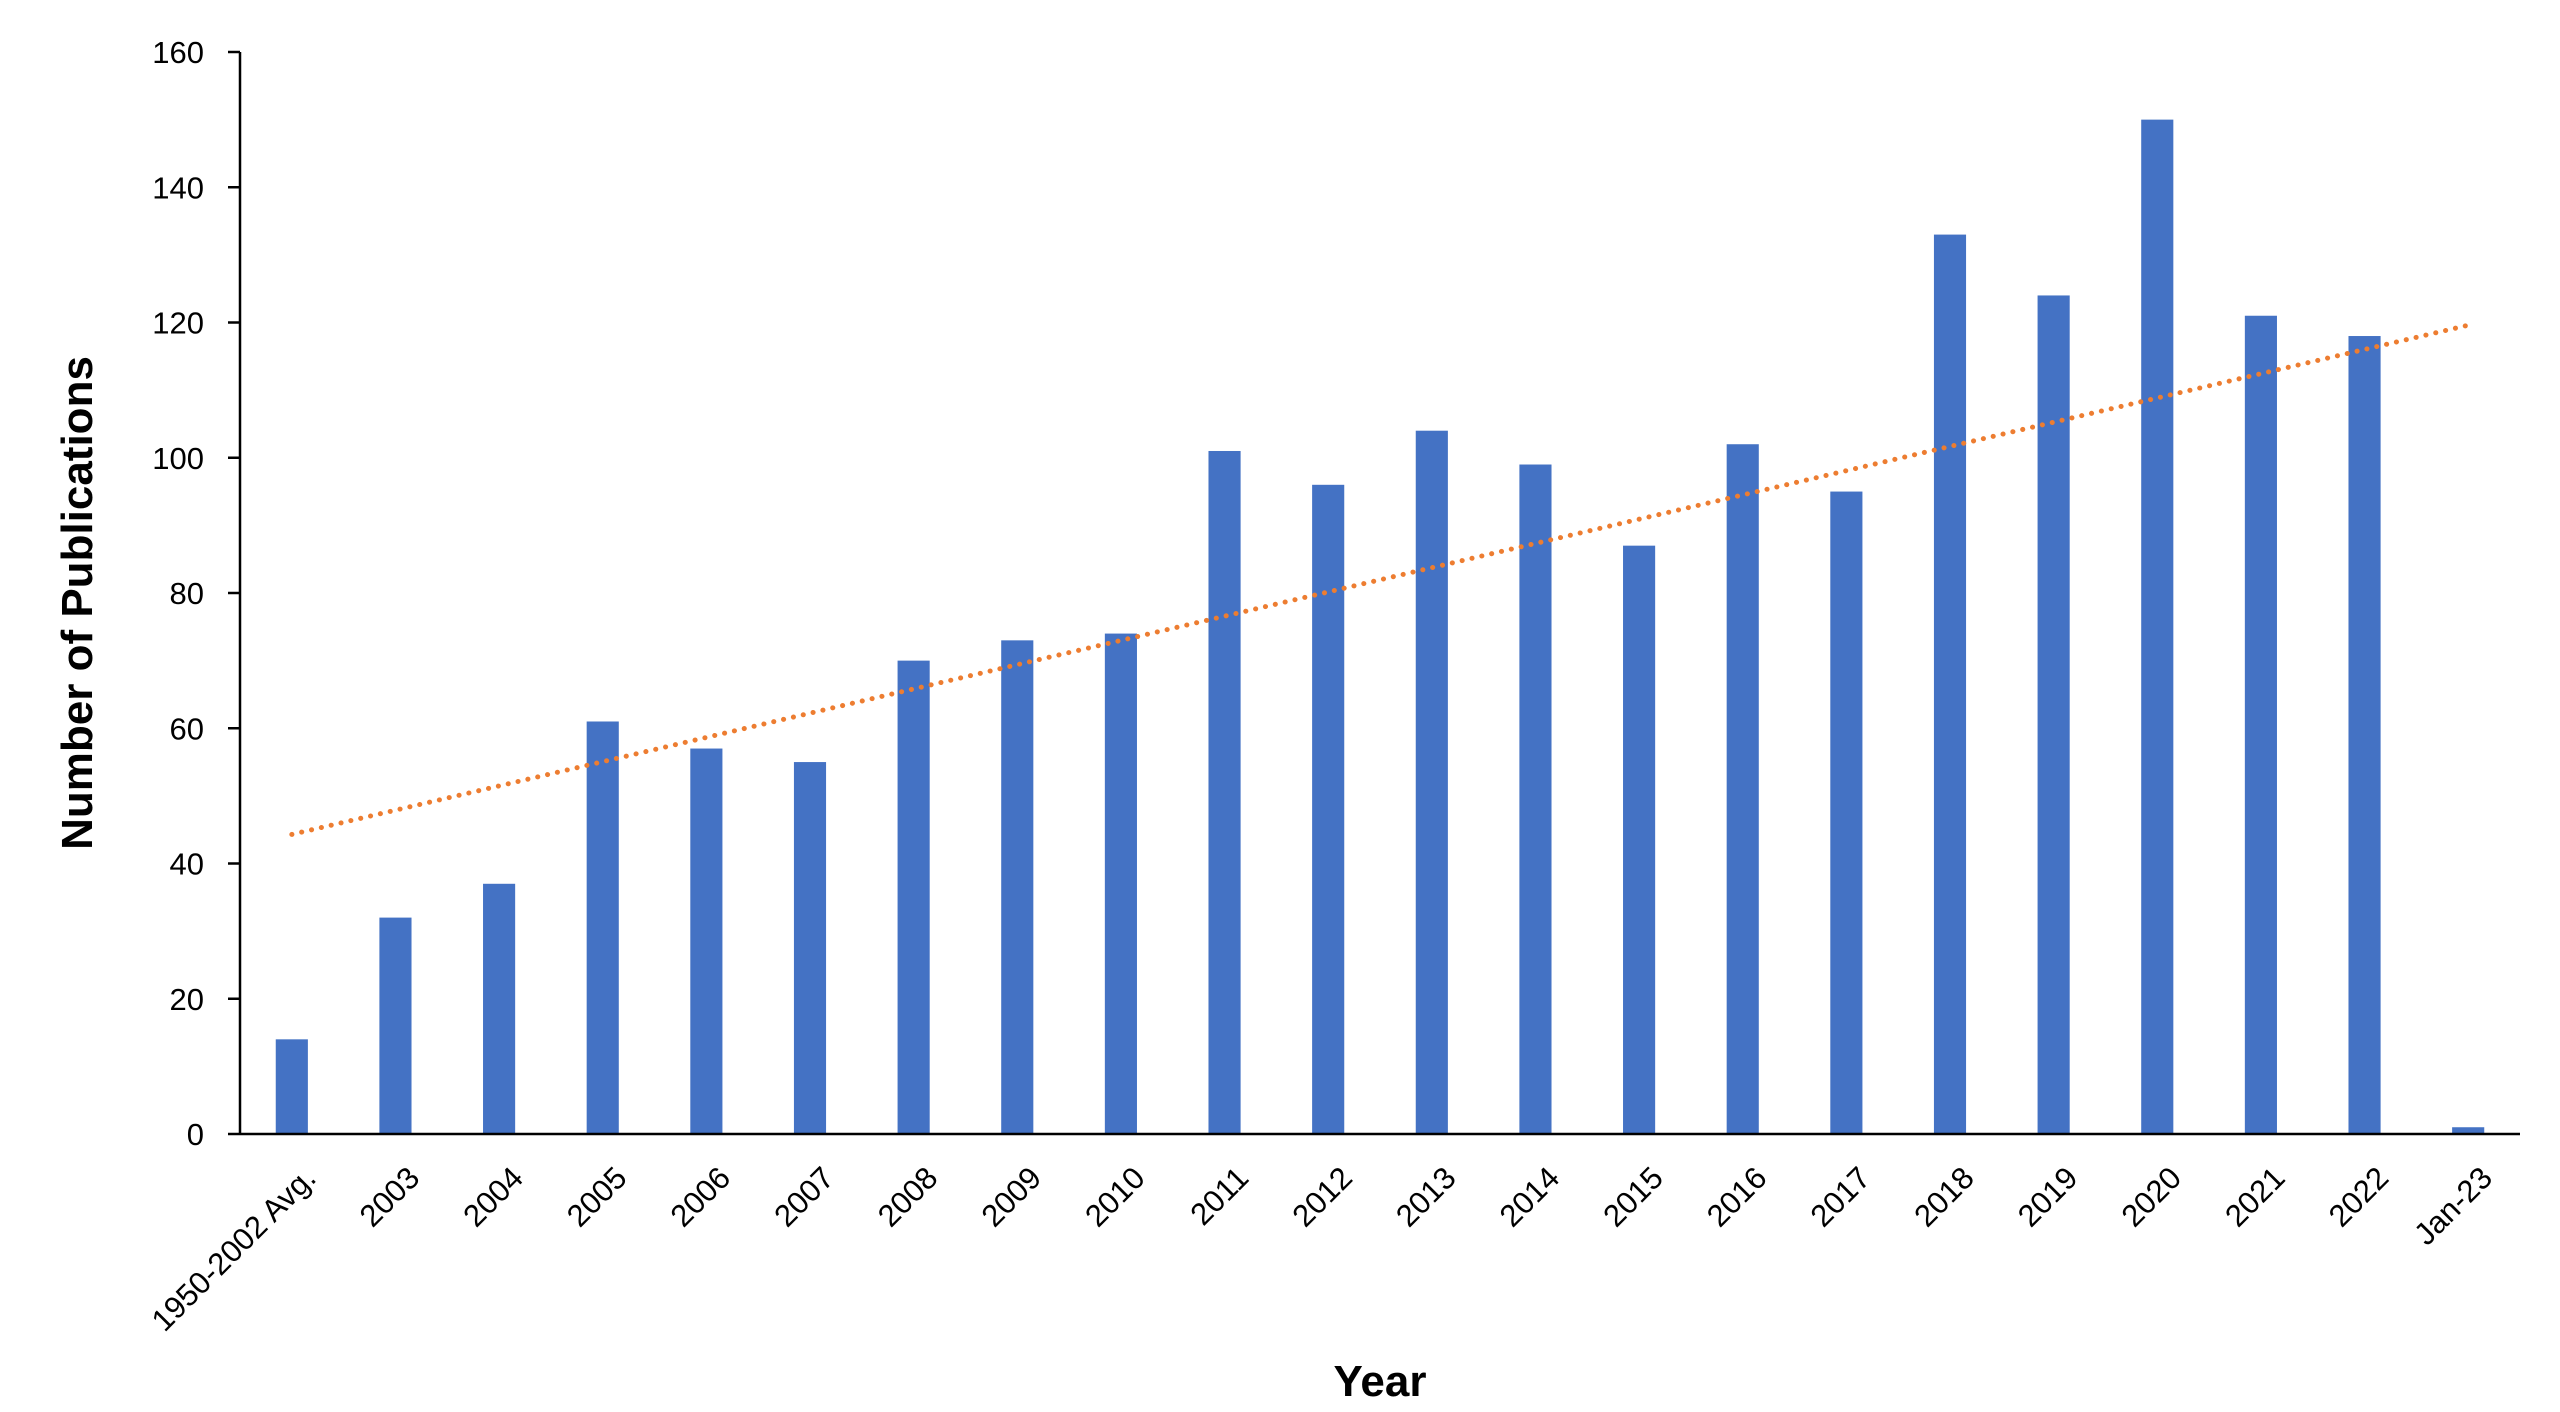  I want to click on y-axis-title: Number of Publications, so click(77, 603).